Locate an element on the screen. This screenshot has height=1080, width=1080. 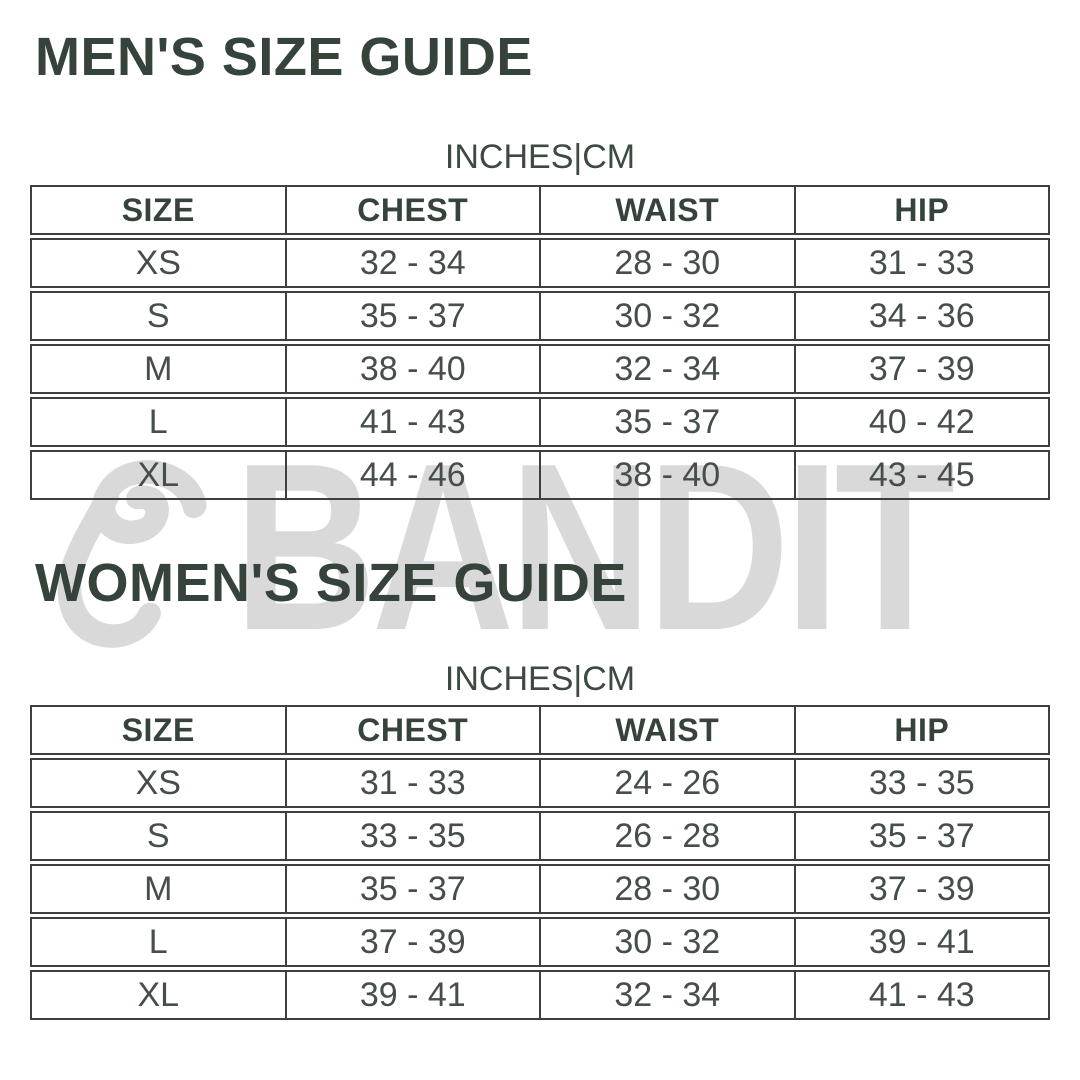
waist-range: 38 - 40 is located at coordinates (666, 475).